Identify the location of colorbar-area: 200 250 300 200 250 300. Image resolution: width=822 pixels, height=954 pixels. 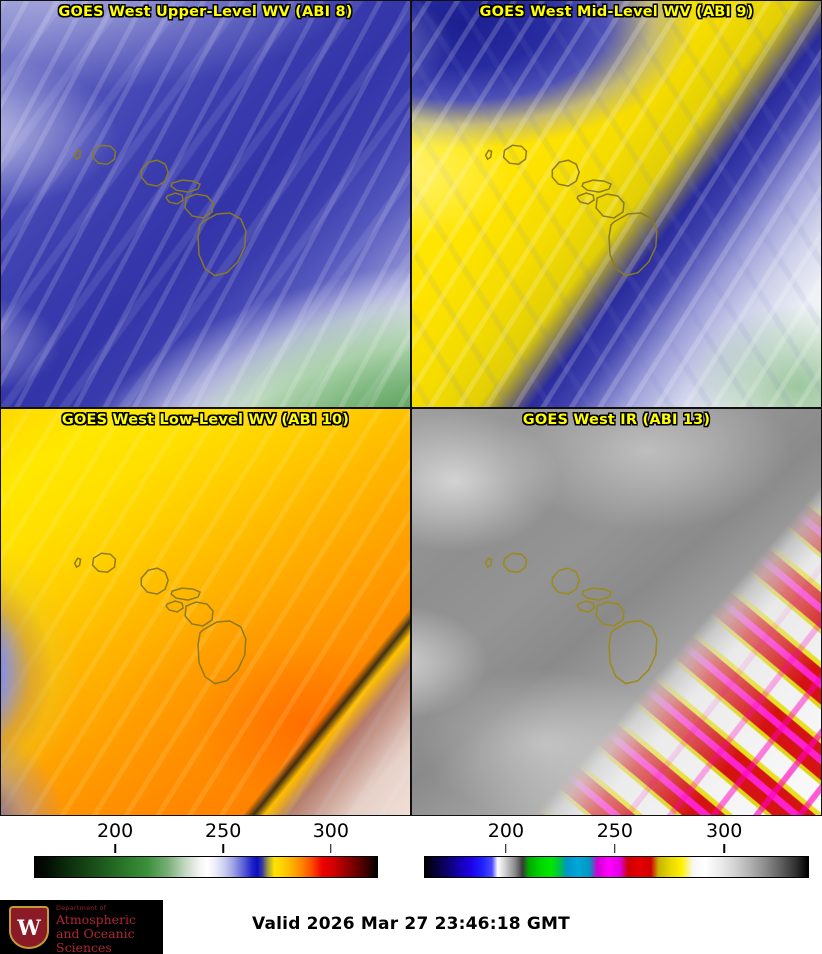
(411, 850).